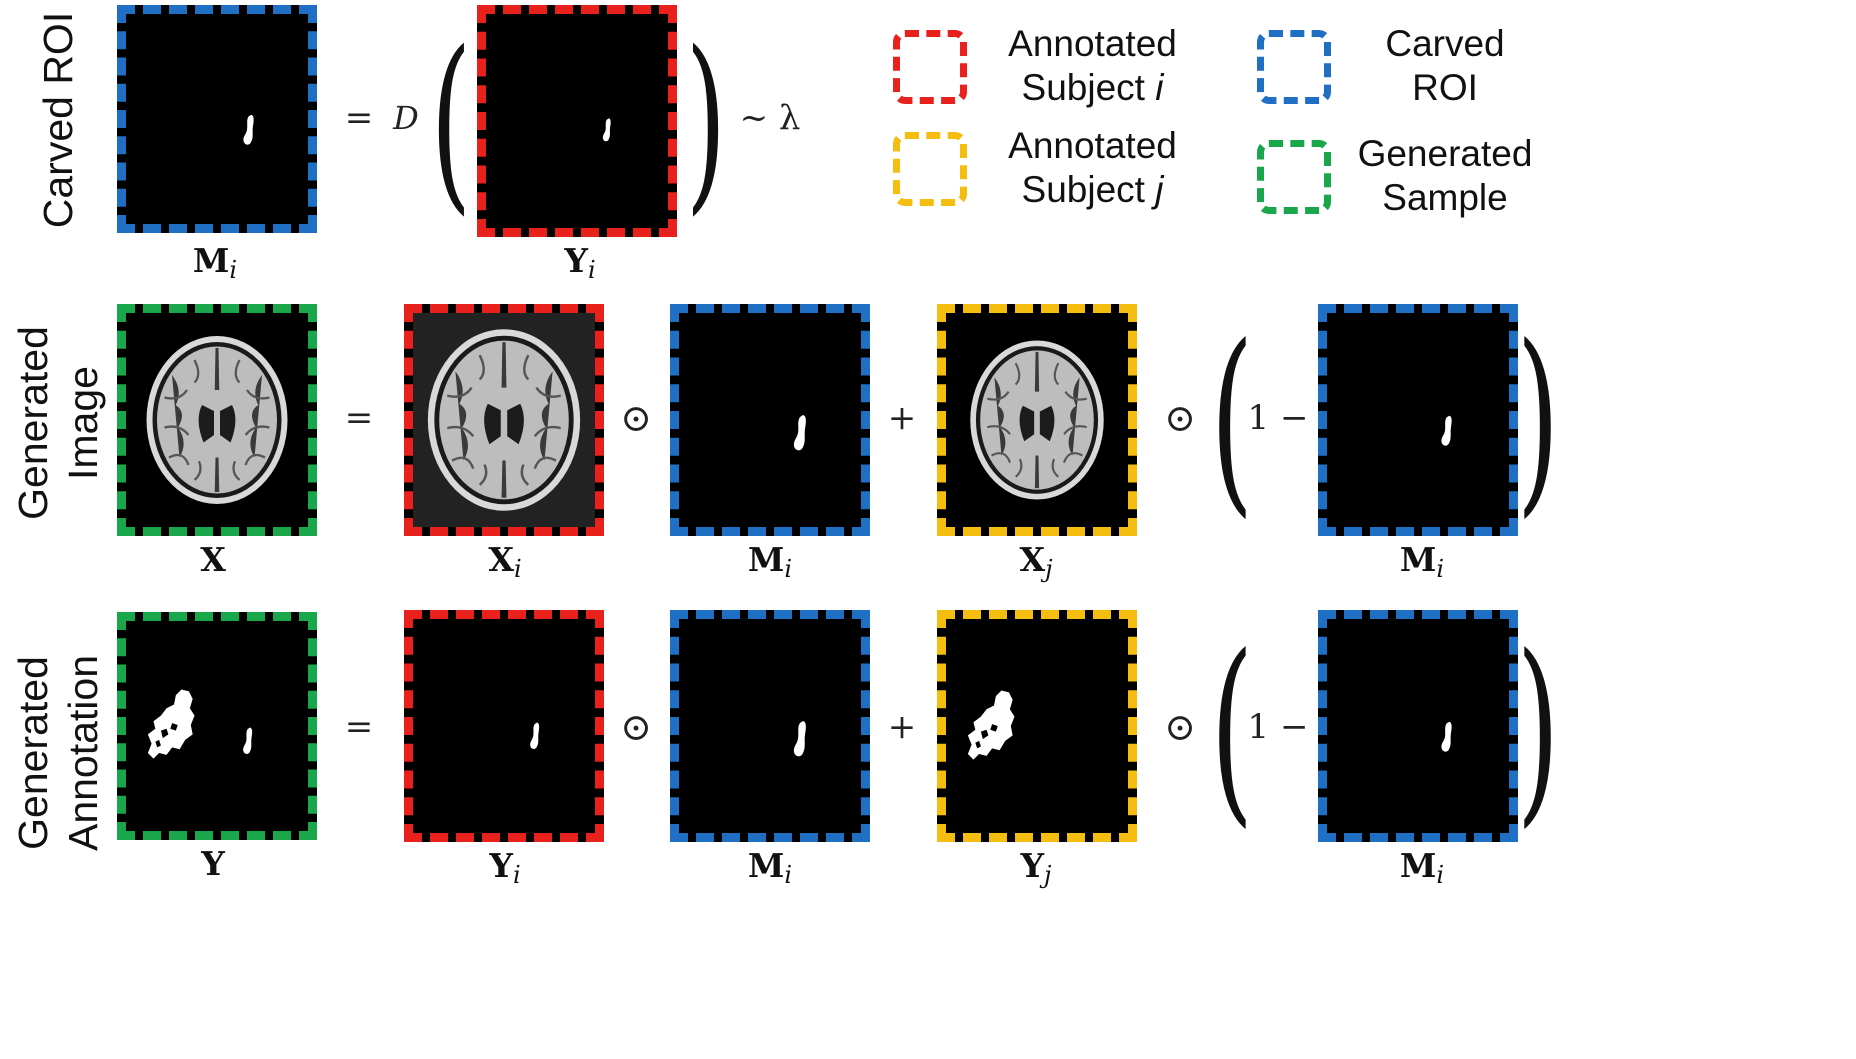 The height and width of the screenshot is (1059, 1856). I want to click on right-paren-row2: ), so click(1538, 419).